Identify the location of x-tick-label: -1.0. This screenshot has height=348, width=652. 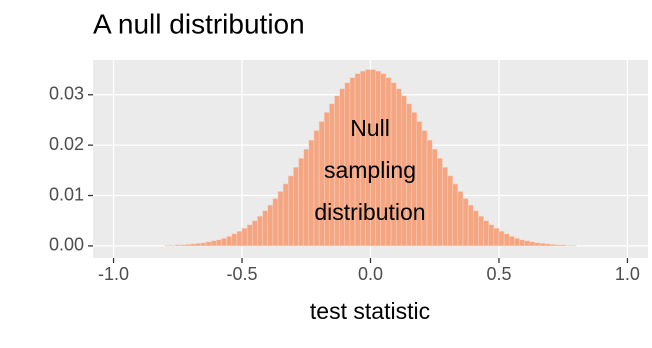
(113, 274).